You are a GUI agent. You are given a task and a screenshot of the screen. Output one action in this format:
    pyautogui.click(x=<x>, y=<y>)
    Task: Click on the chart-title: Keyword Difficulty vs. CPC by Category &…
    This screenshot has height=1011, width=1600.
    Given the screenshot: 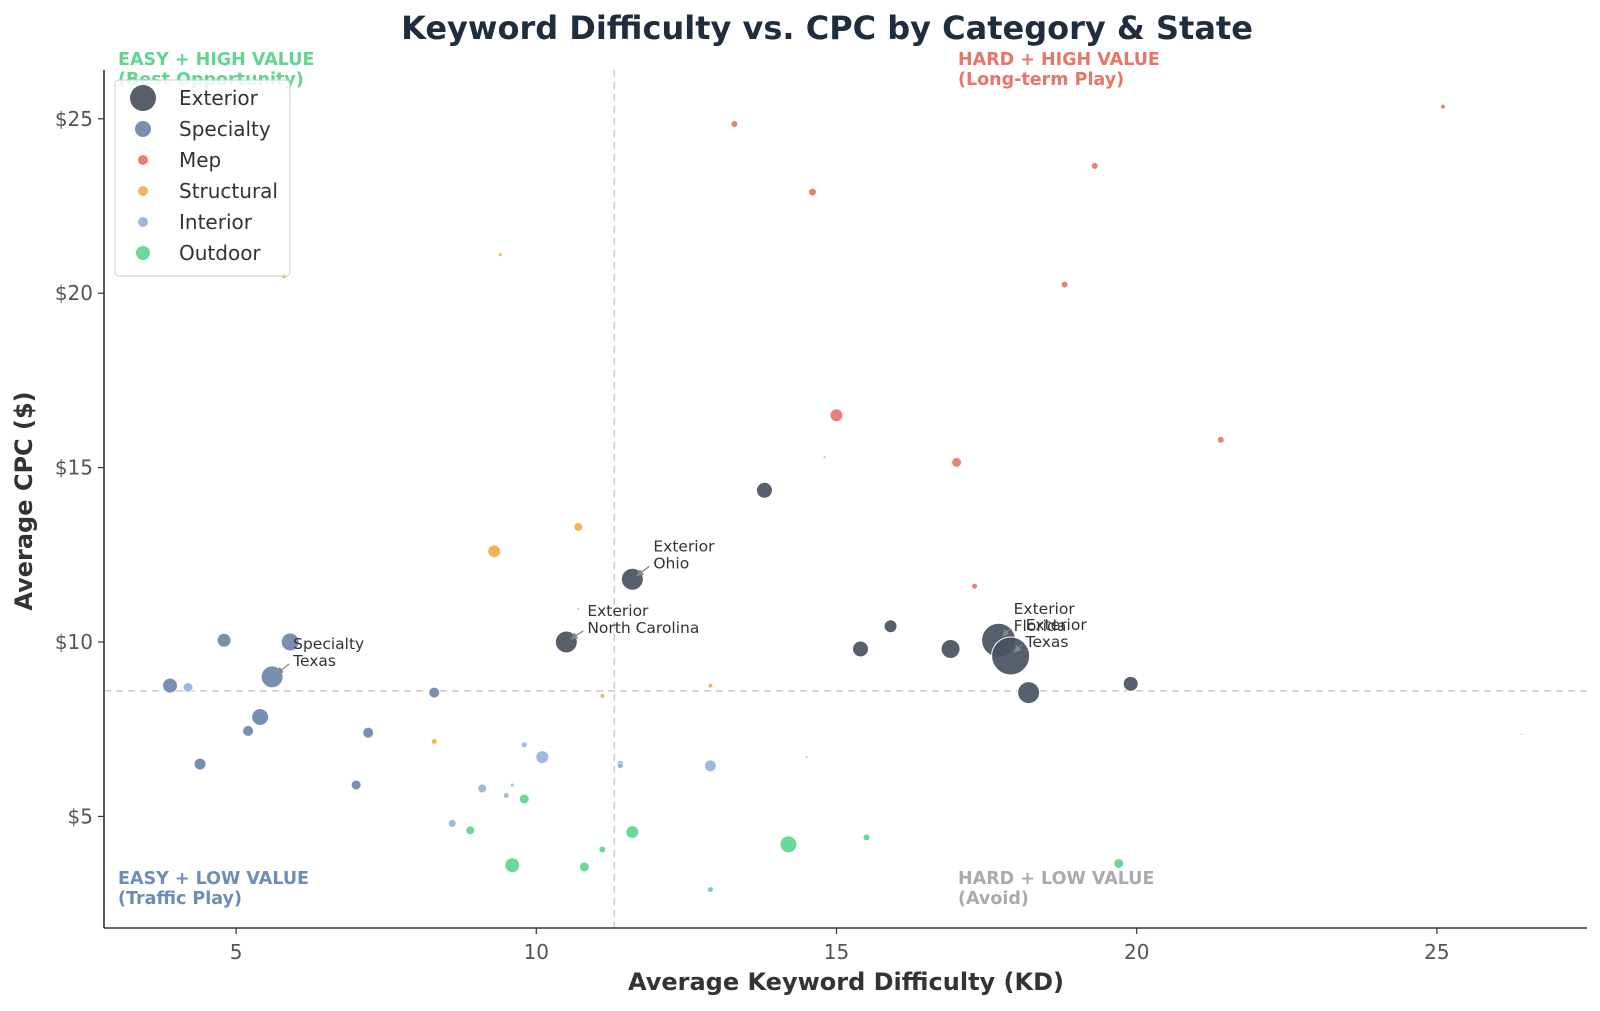 What is the action you would take?
    pyautogui.click(x=827, y=28)
    